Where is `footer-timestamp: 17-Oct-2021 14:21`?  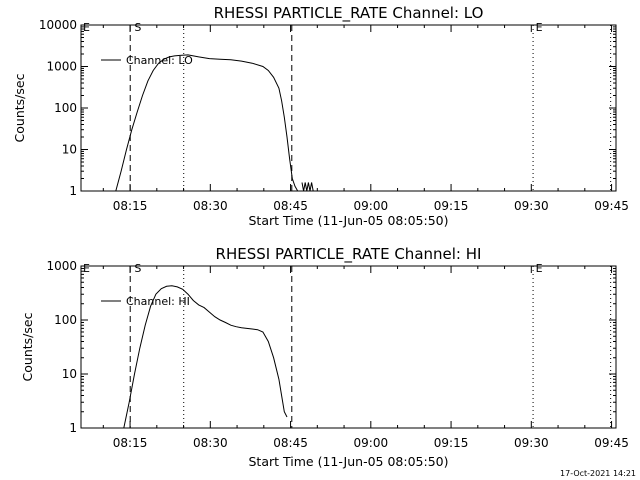 footer-timestamp: 17-Oct-2021 14:21 is located at coordinates (598, 473).